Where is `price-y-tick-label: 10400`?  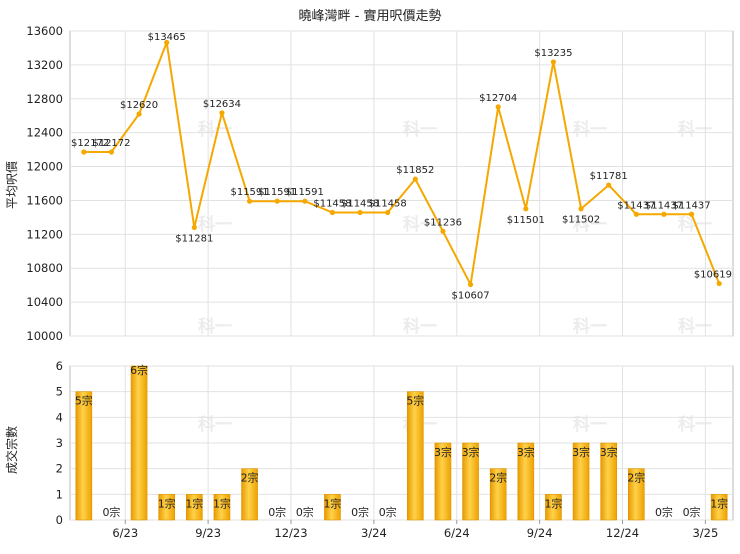 price-y-tick-label: 10400 is located at coordinates (44, 302).